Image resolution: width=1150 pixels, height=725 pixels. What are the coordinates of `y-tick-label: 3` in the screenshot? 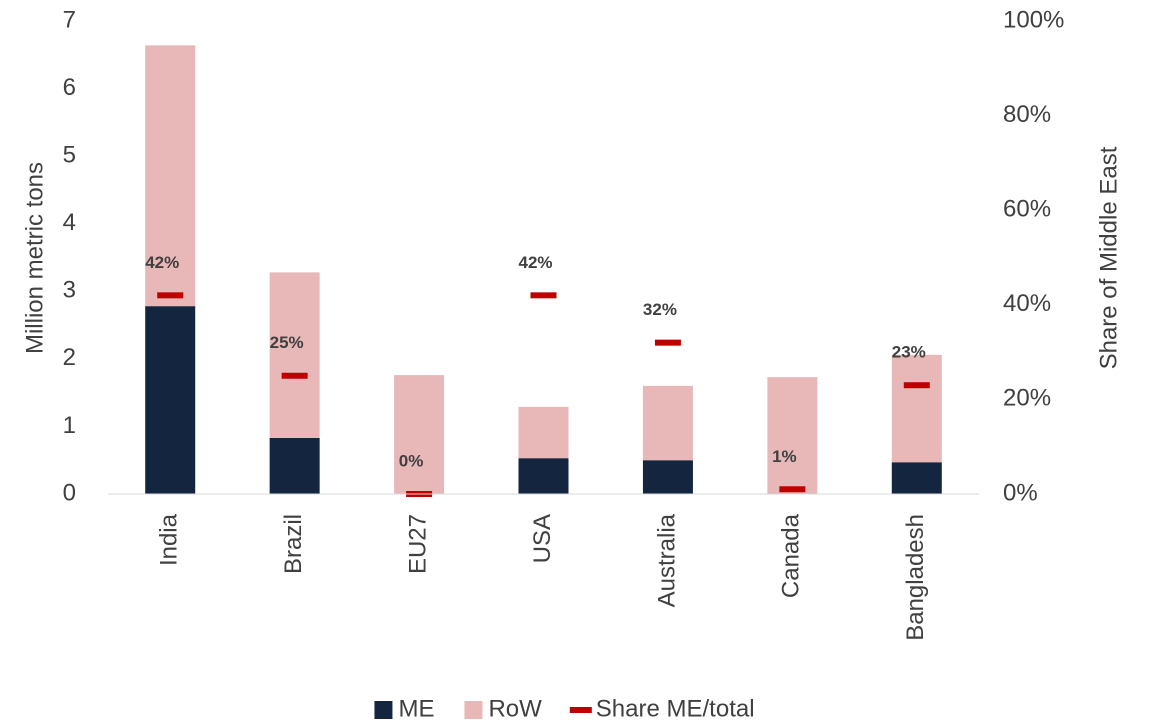 It's located at (69, 290).